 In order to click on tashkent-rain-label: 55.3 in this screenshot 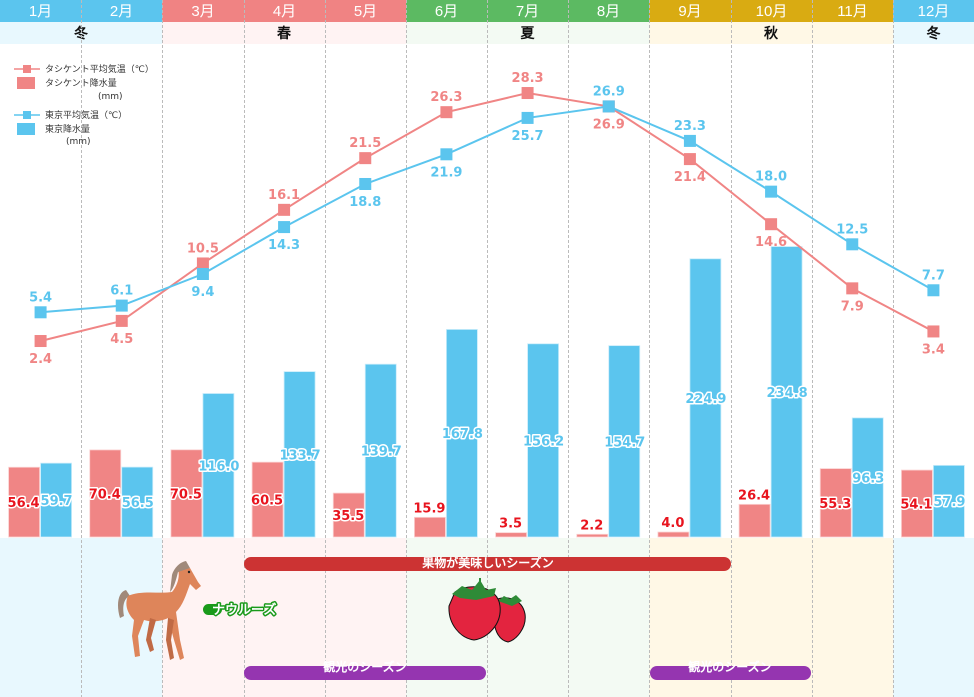, I will do `click(835, 504)`.